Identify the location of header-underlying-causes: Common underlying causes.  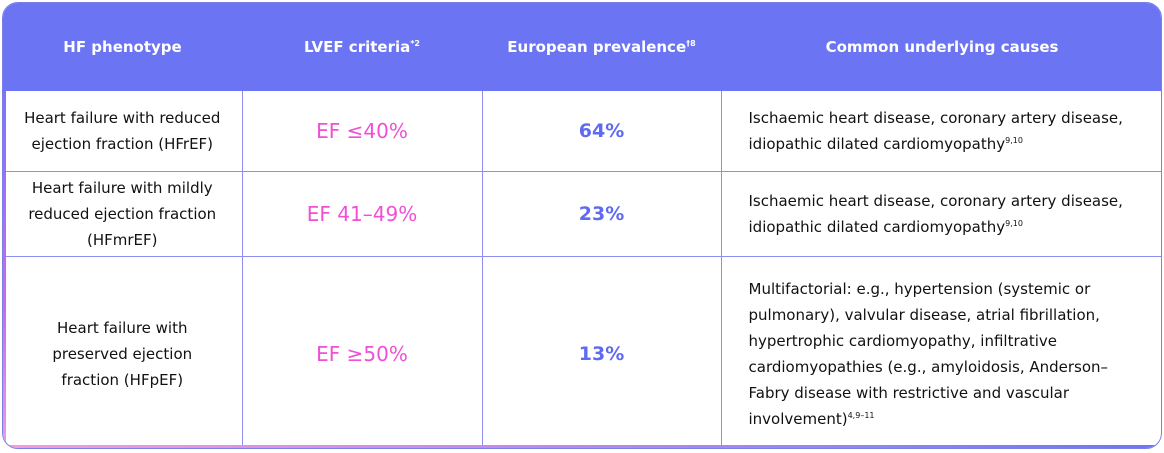
(941, 47).